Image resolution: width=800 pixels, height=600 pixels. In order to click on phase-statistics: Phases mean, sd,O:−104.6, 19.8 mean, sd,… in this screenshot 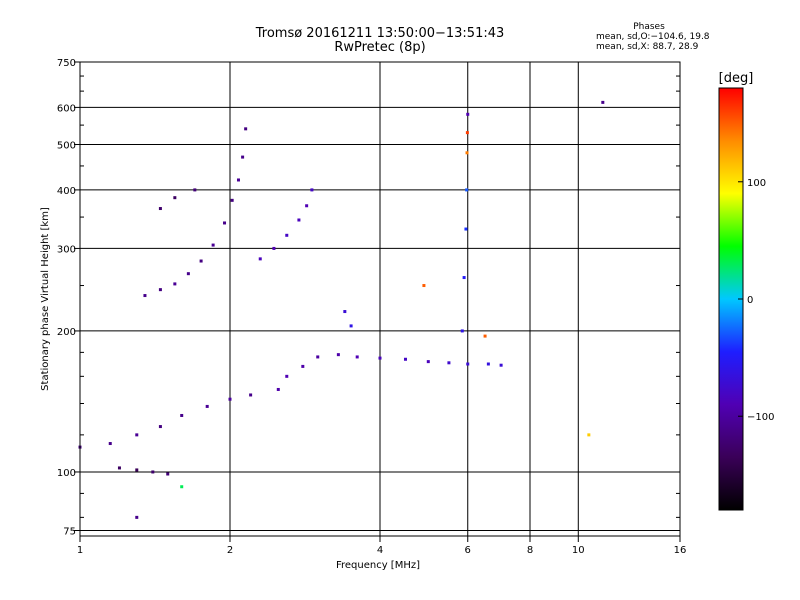, I will do `click(653, 37)`.